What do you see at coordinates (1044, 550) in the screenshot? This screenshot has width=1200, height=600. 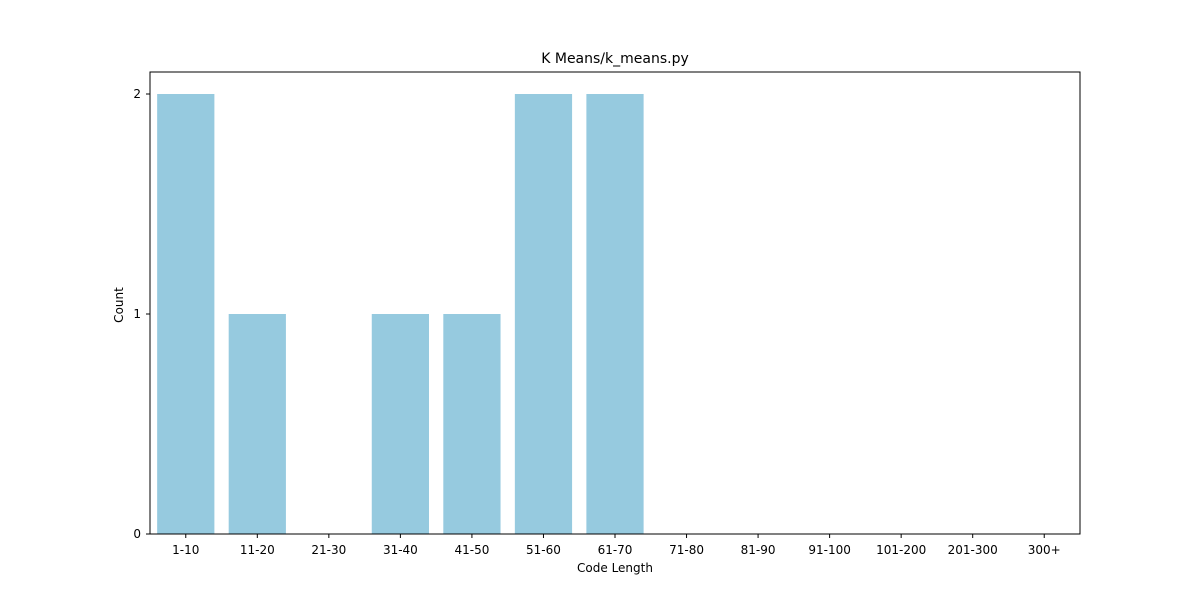 I see `x-tick-label: 300+` at bounding box center [1044, 550].